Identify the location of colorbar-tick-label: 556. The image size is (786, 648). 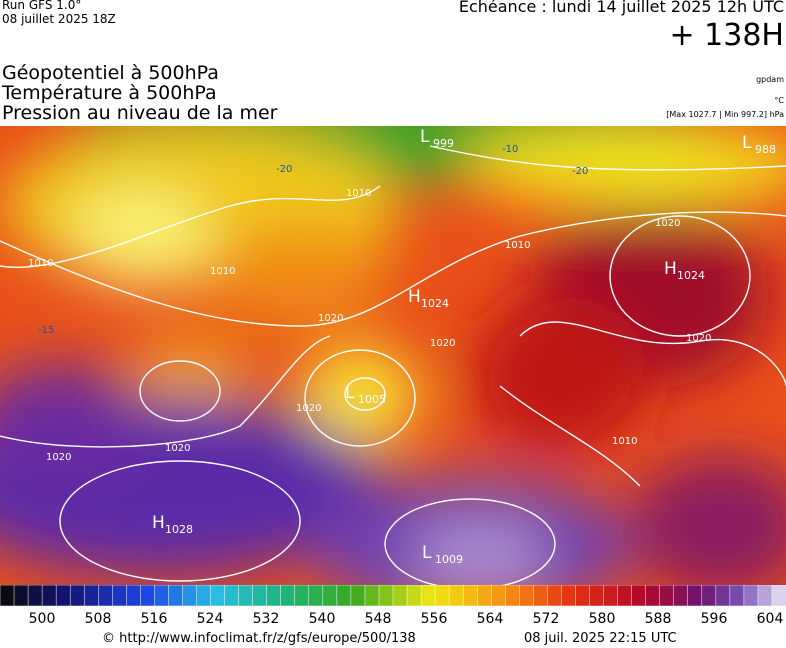
(434, 619).